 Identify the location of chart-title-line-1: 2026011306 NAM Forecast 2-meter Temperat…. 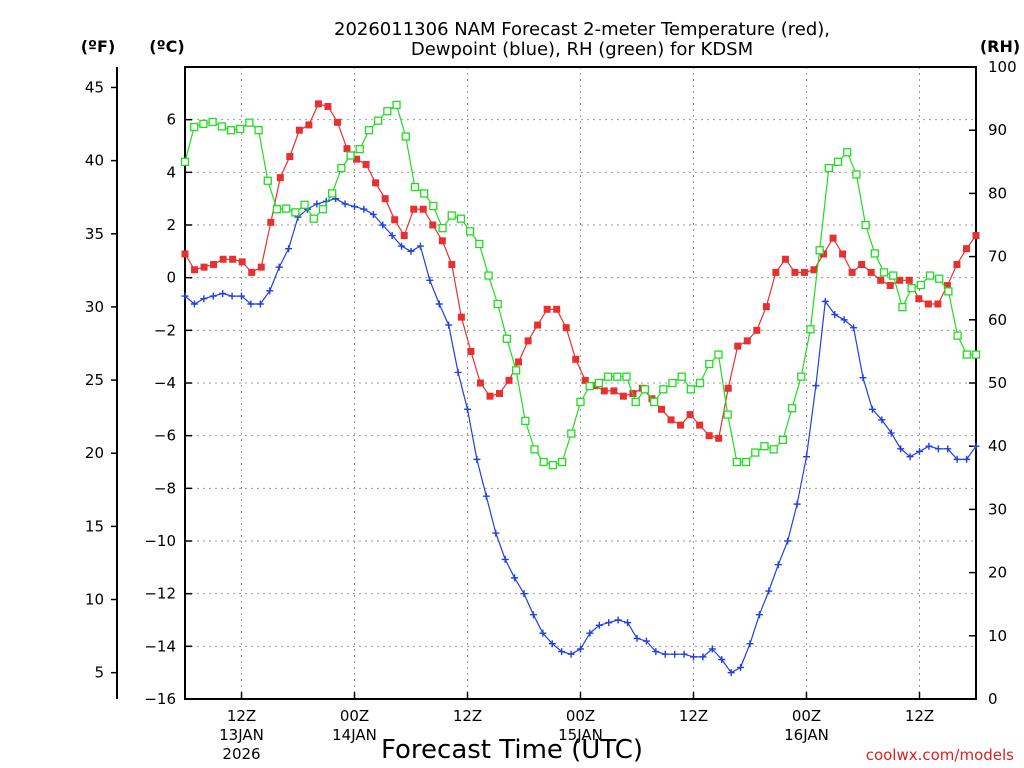
(582, 29).